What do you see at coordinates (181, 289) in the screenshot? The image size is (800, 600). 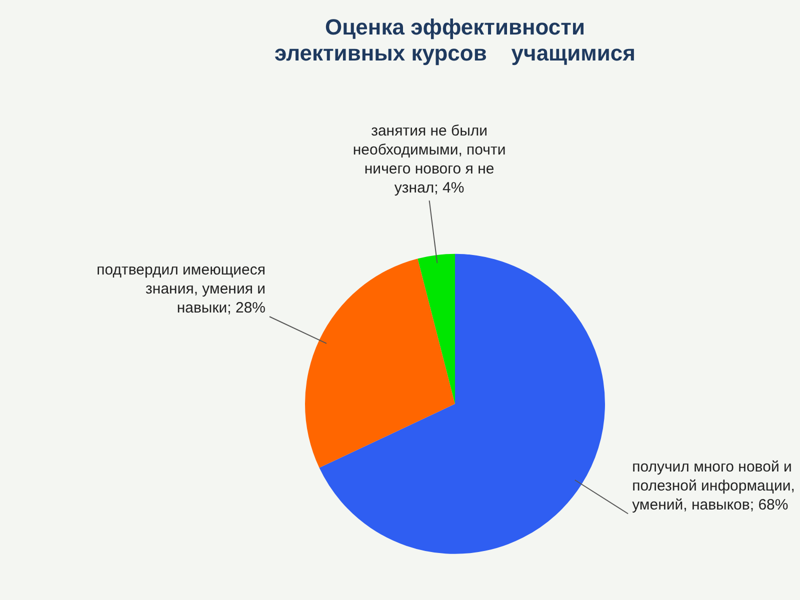 I see `slice-label: подтвердил имеющиеся знания, умения и навыки; 28%` at bounding box center [181, 289].